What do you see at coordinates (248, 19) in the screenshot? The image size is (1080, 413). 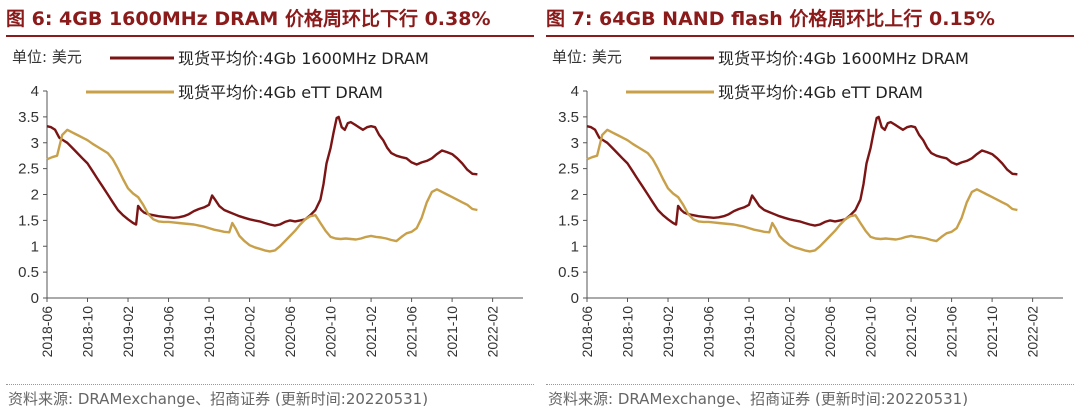 I see `chart-title: 图 6: 4GB 1600MHz DRAM 价格周环比下行 0.38%` at bounding box center [248, 19].